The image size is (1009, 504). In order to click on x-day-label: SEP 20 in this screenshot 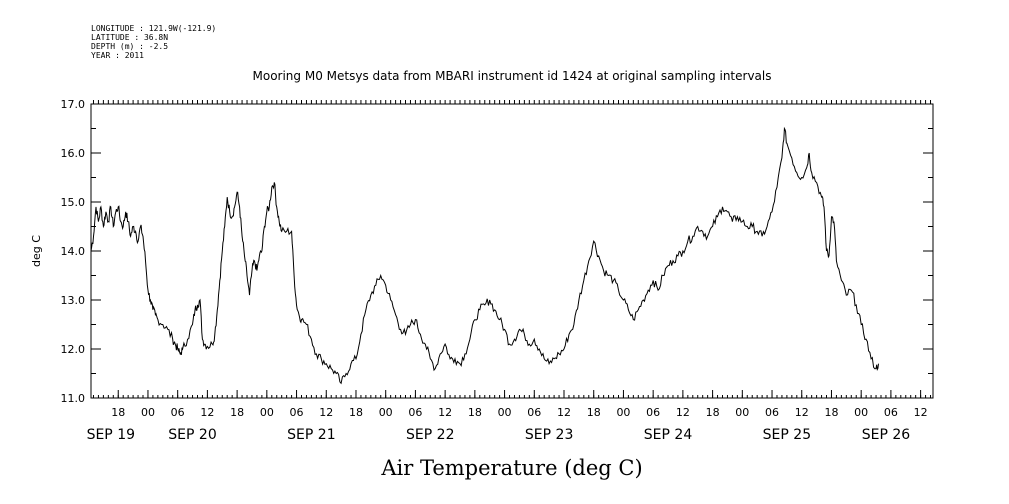, I will do `click(192, 435)`.